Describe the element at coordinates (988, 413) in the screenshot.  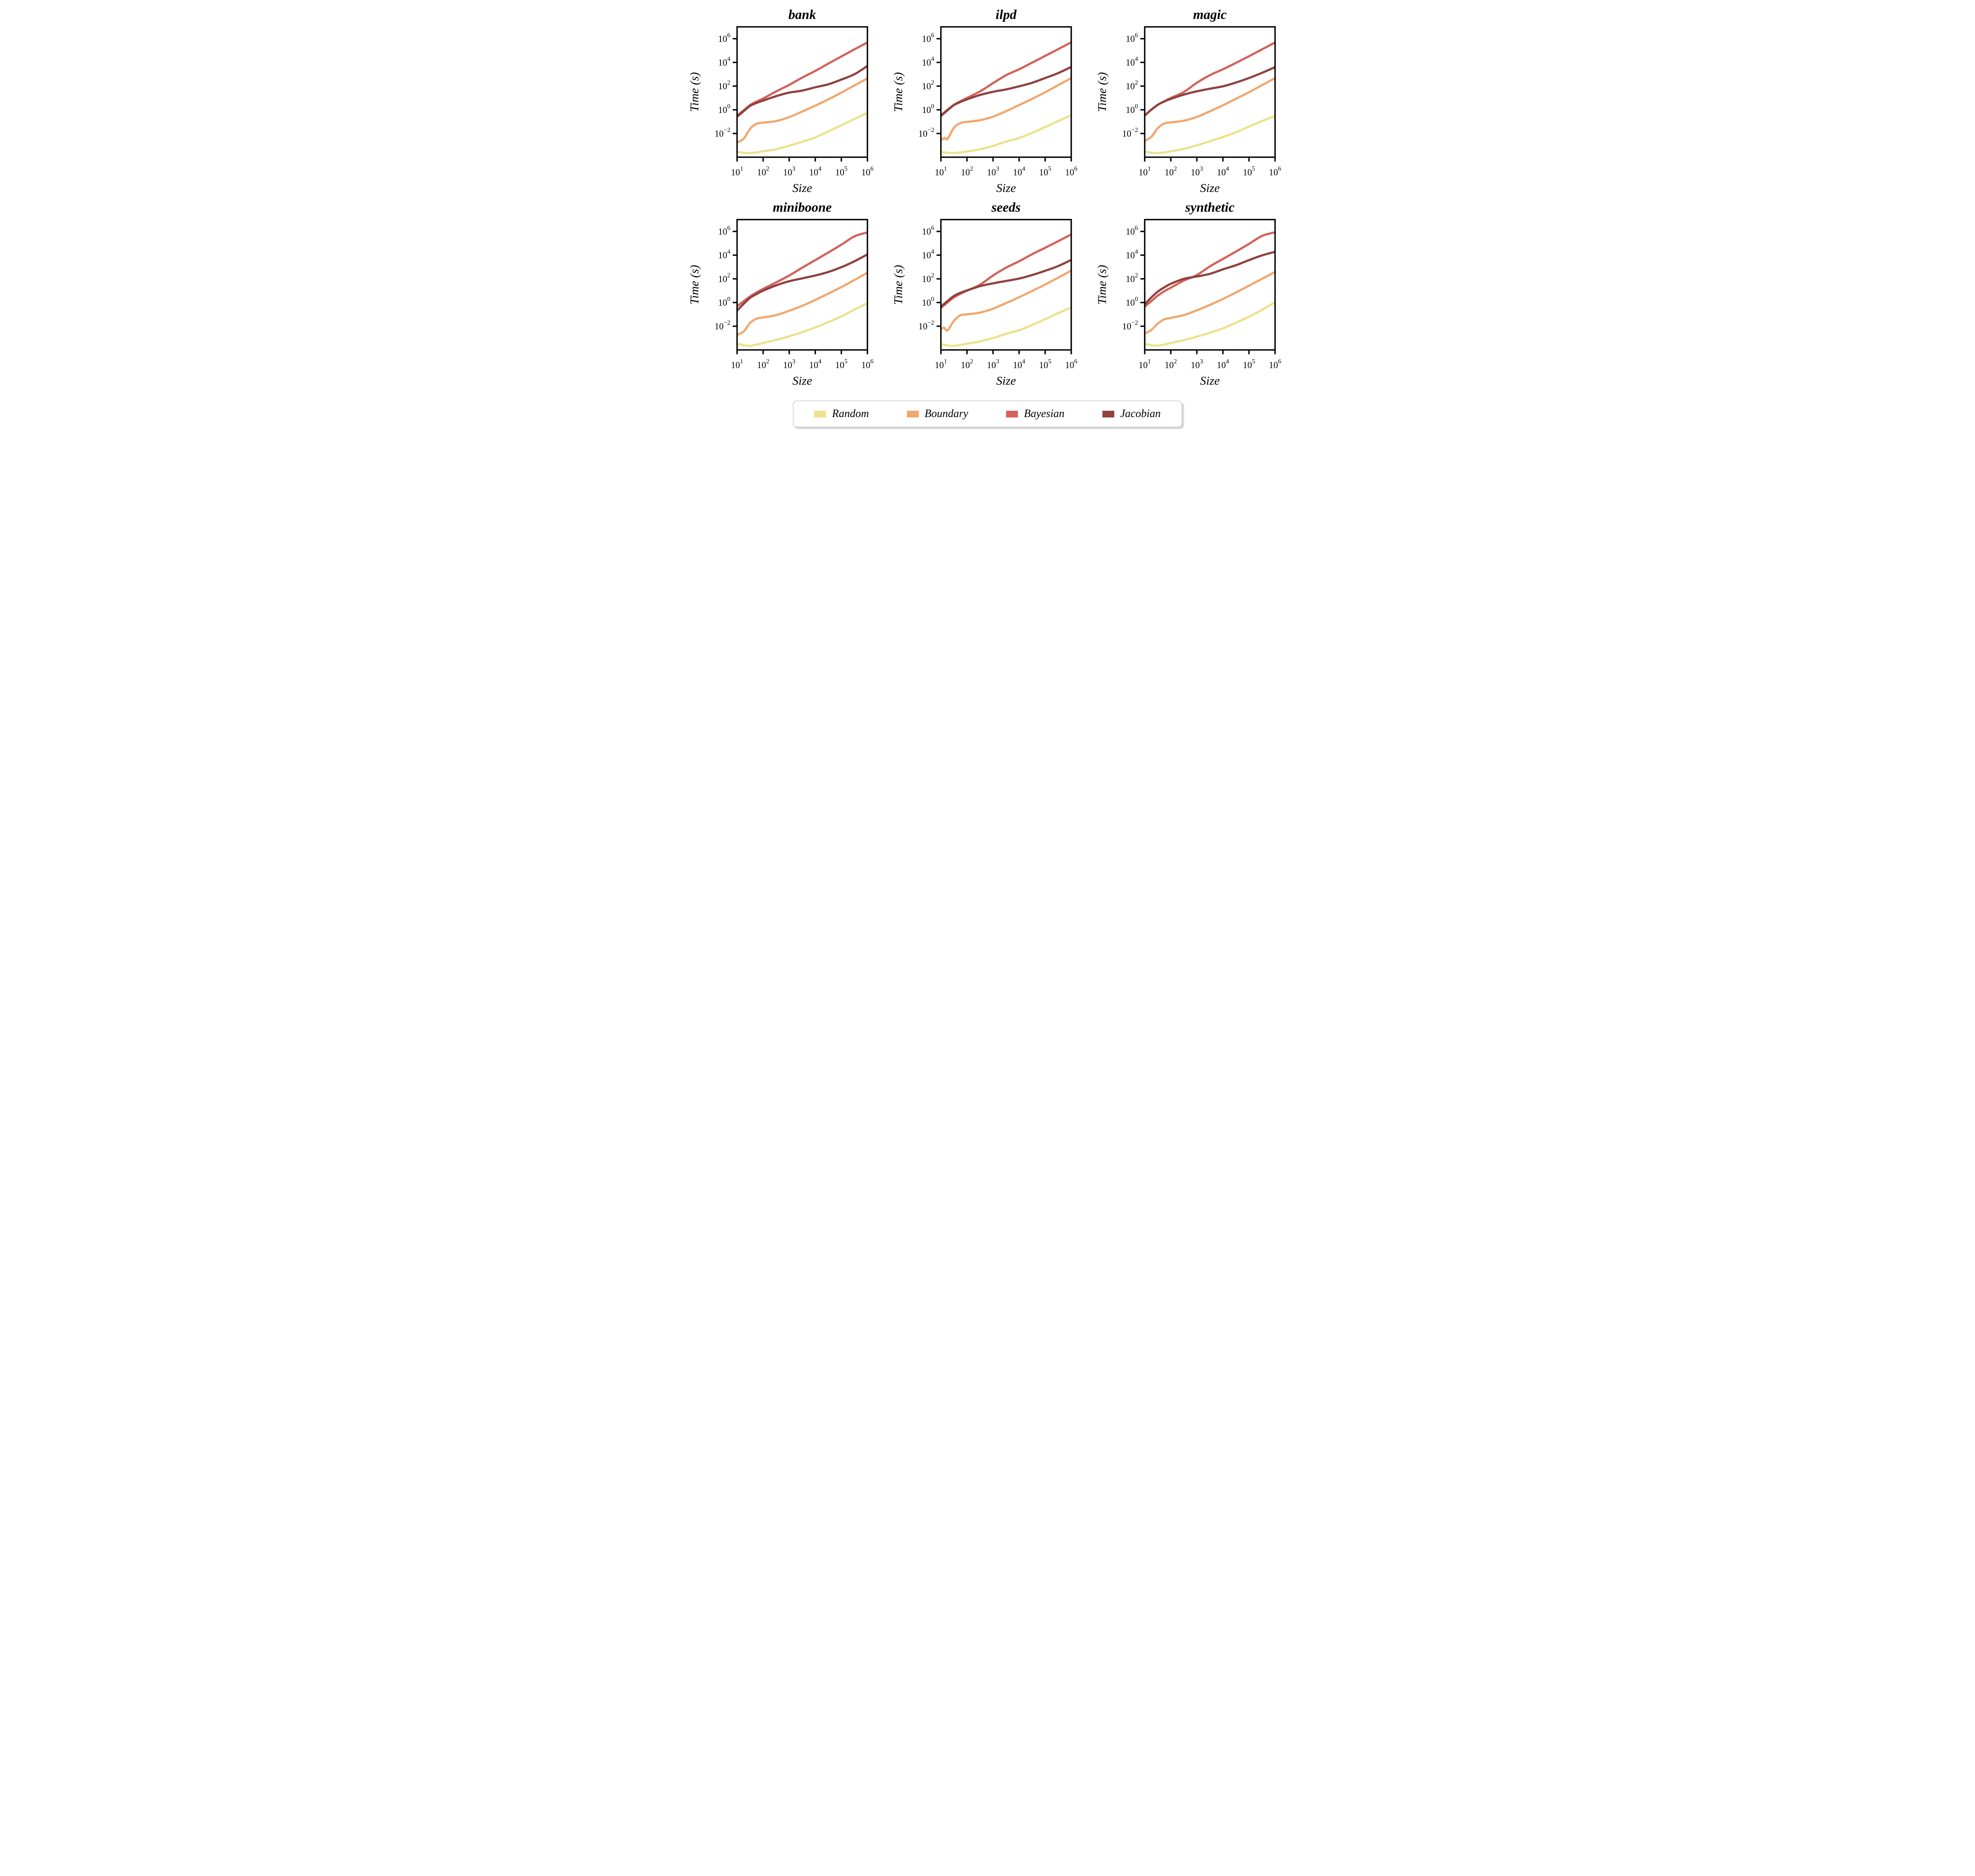
I see `legend-wrap: Random Boundary Bayesian Jacobian` at that location.